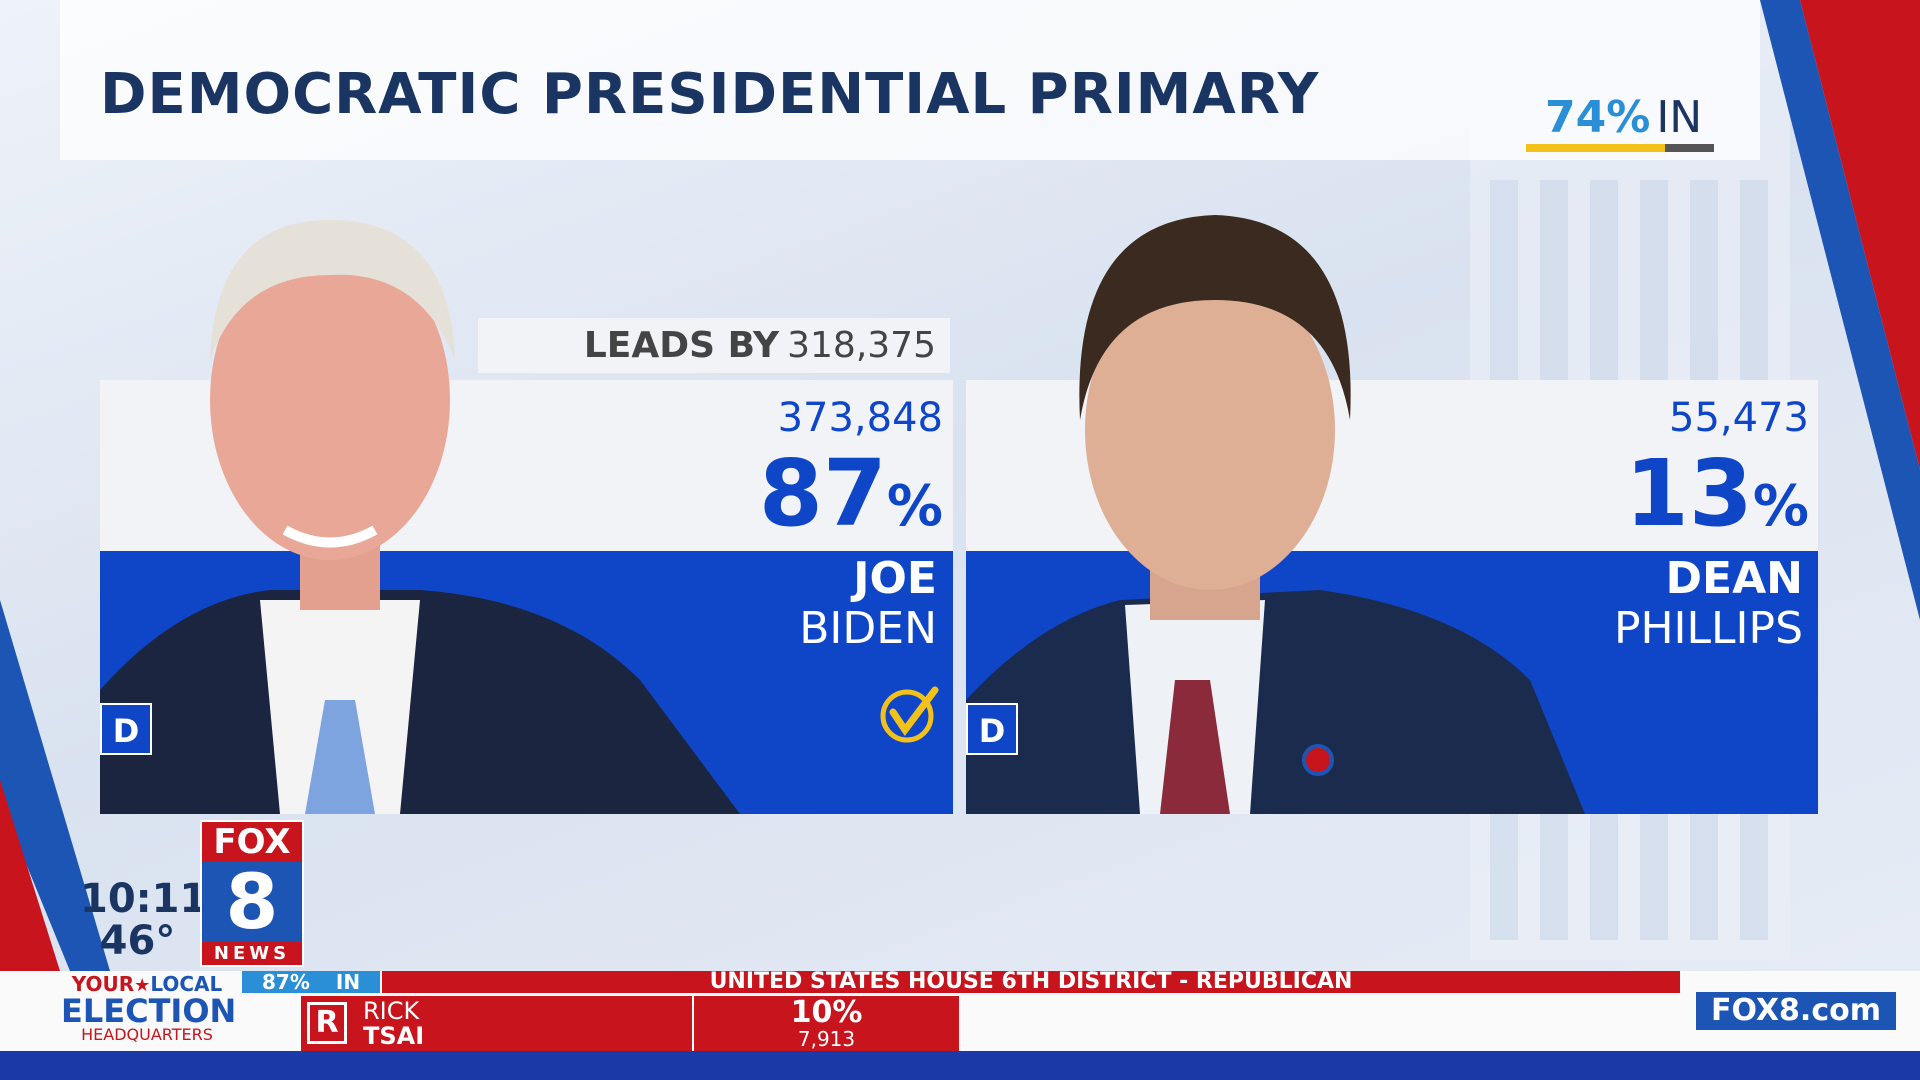 The image size is (1920, 1080). What do you see at coordinates (147, 1034) in the screenshot?
I see `brand-word: HEADQUARTERS` at bounding box center [147, 1034].